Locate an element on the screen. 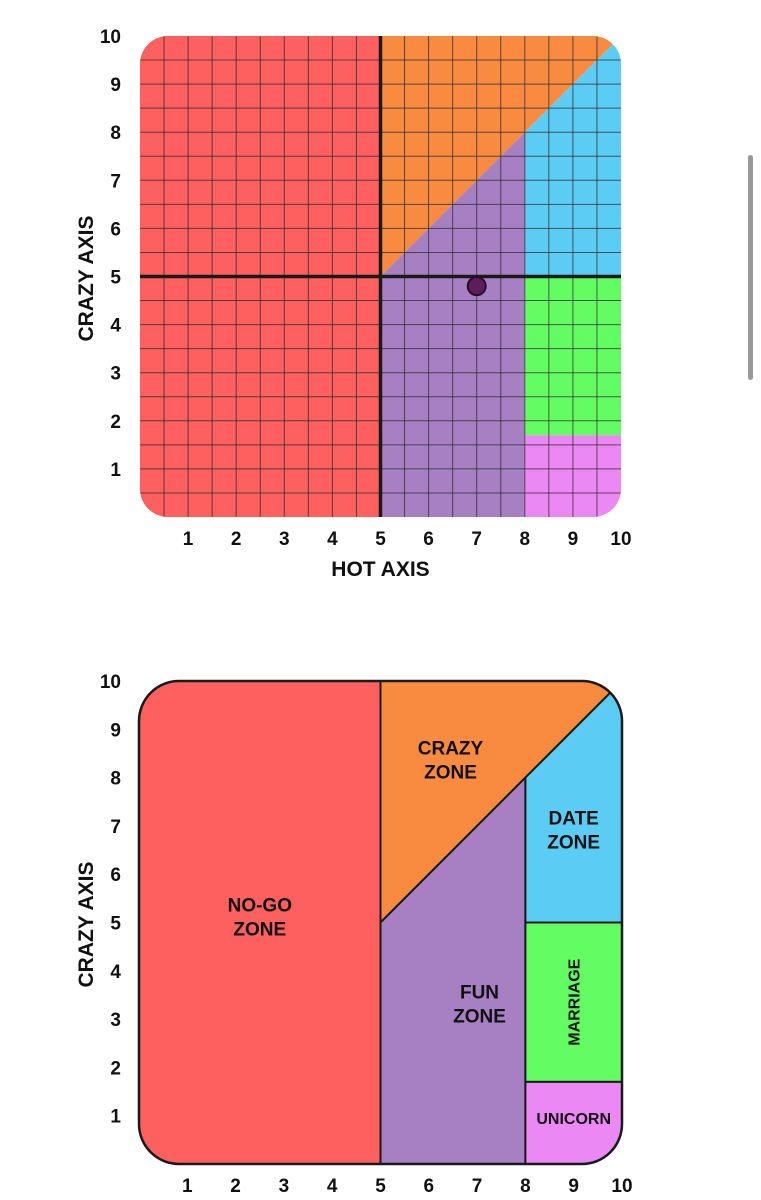 The height and width of the screenshot is (1200, 761). chart2-y-tick-label: 4 is located at coordinates (115, 972).